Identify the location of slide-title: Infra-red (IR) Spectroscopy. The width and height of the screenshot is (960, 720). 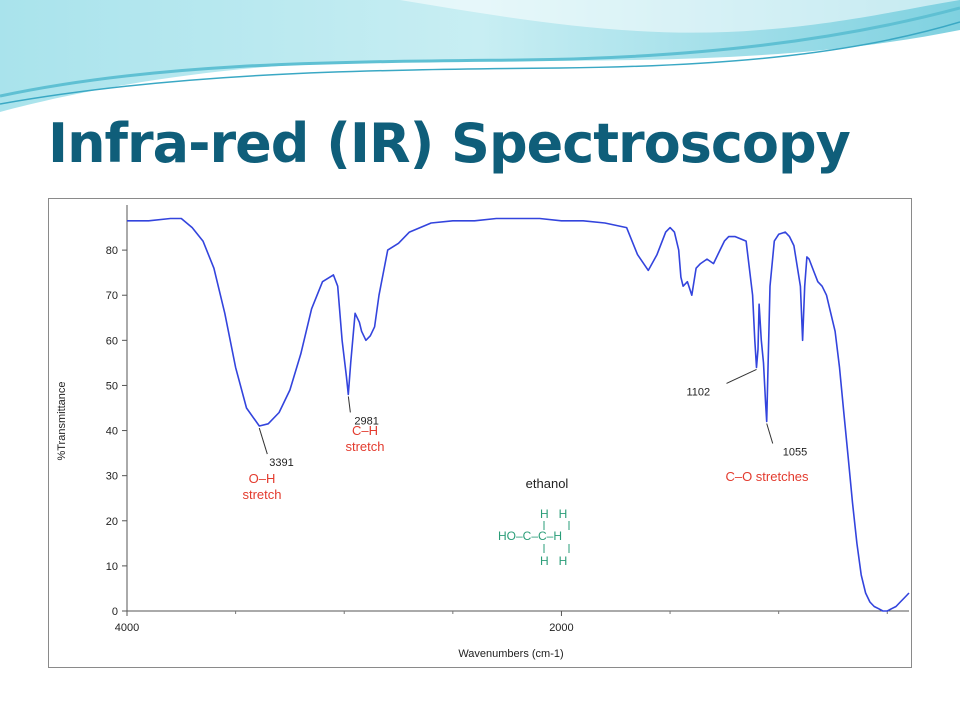
(449, 143).